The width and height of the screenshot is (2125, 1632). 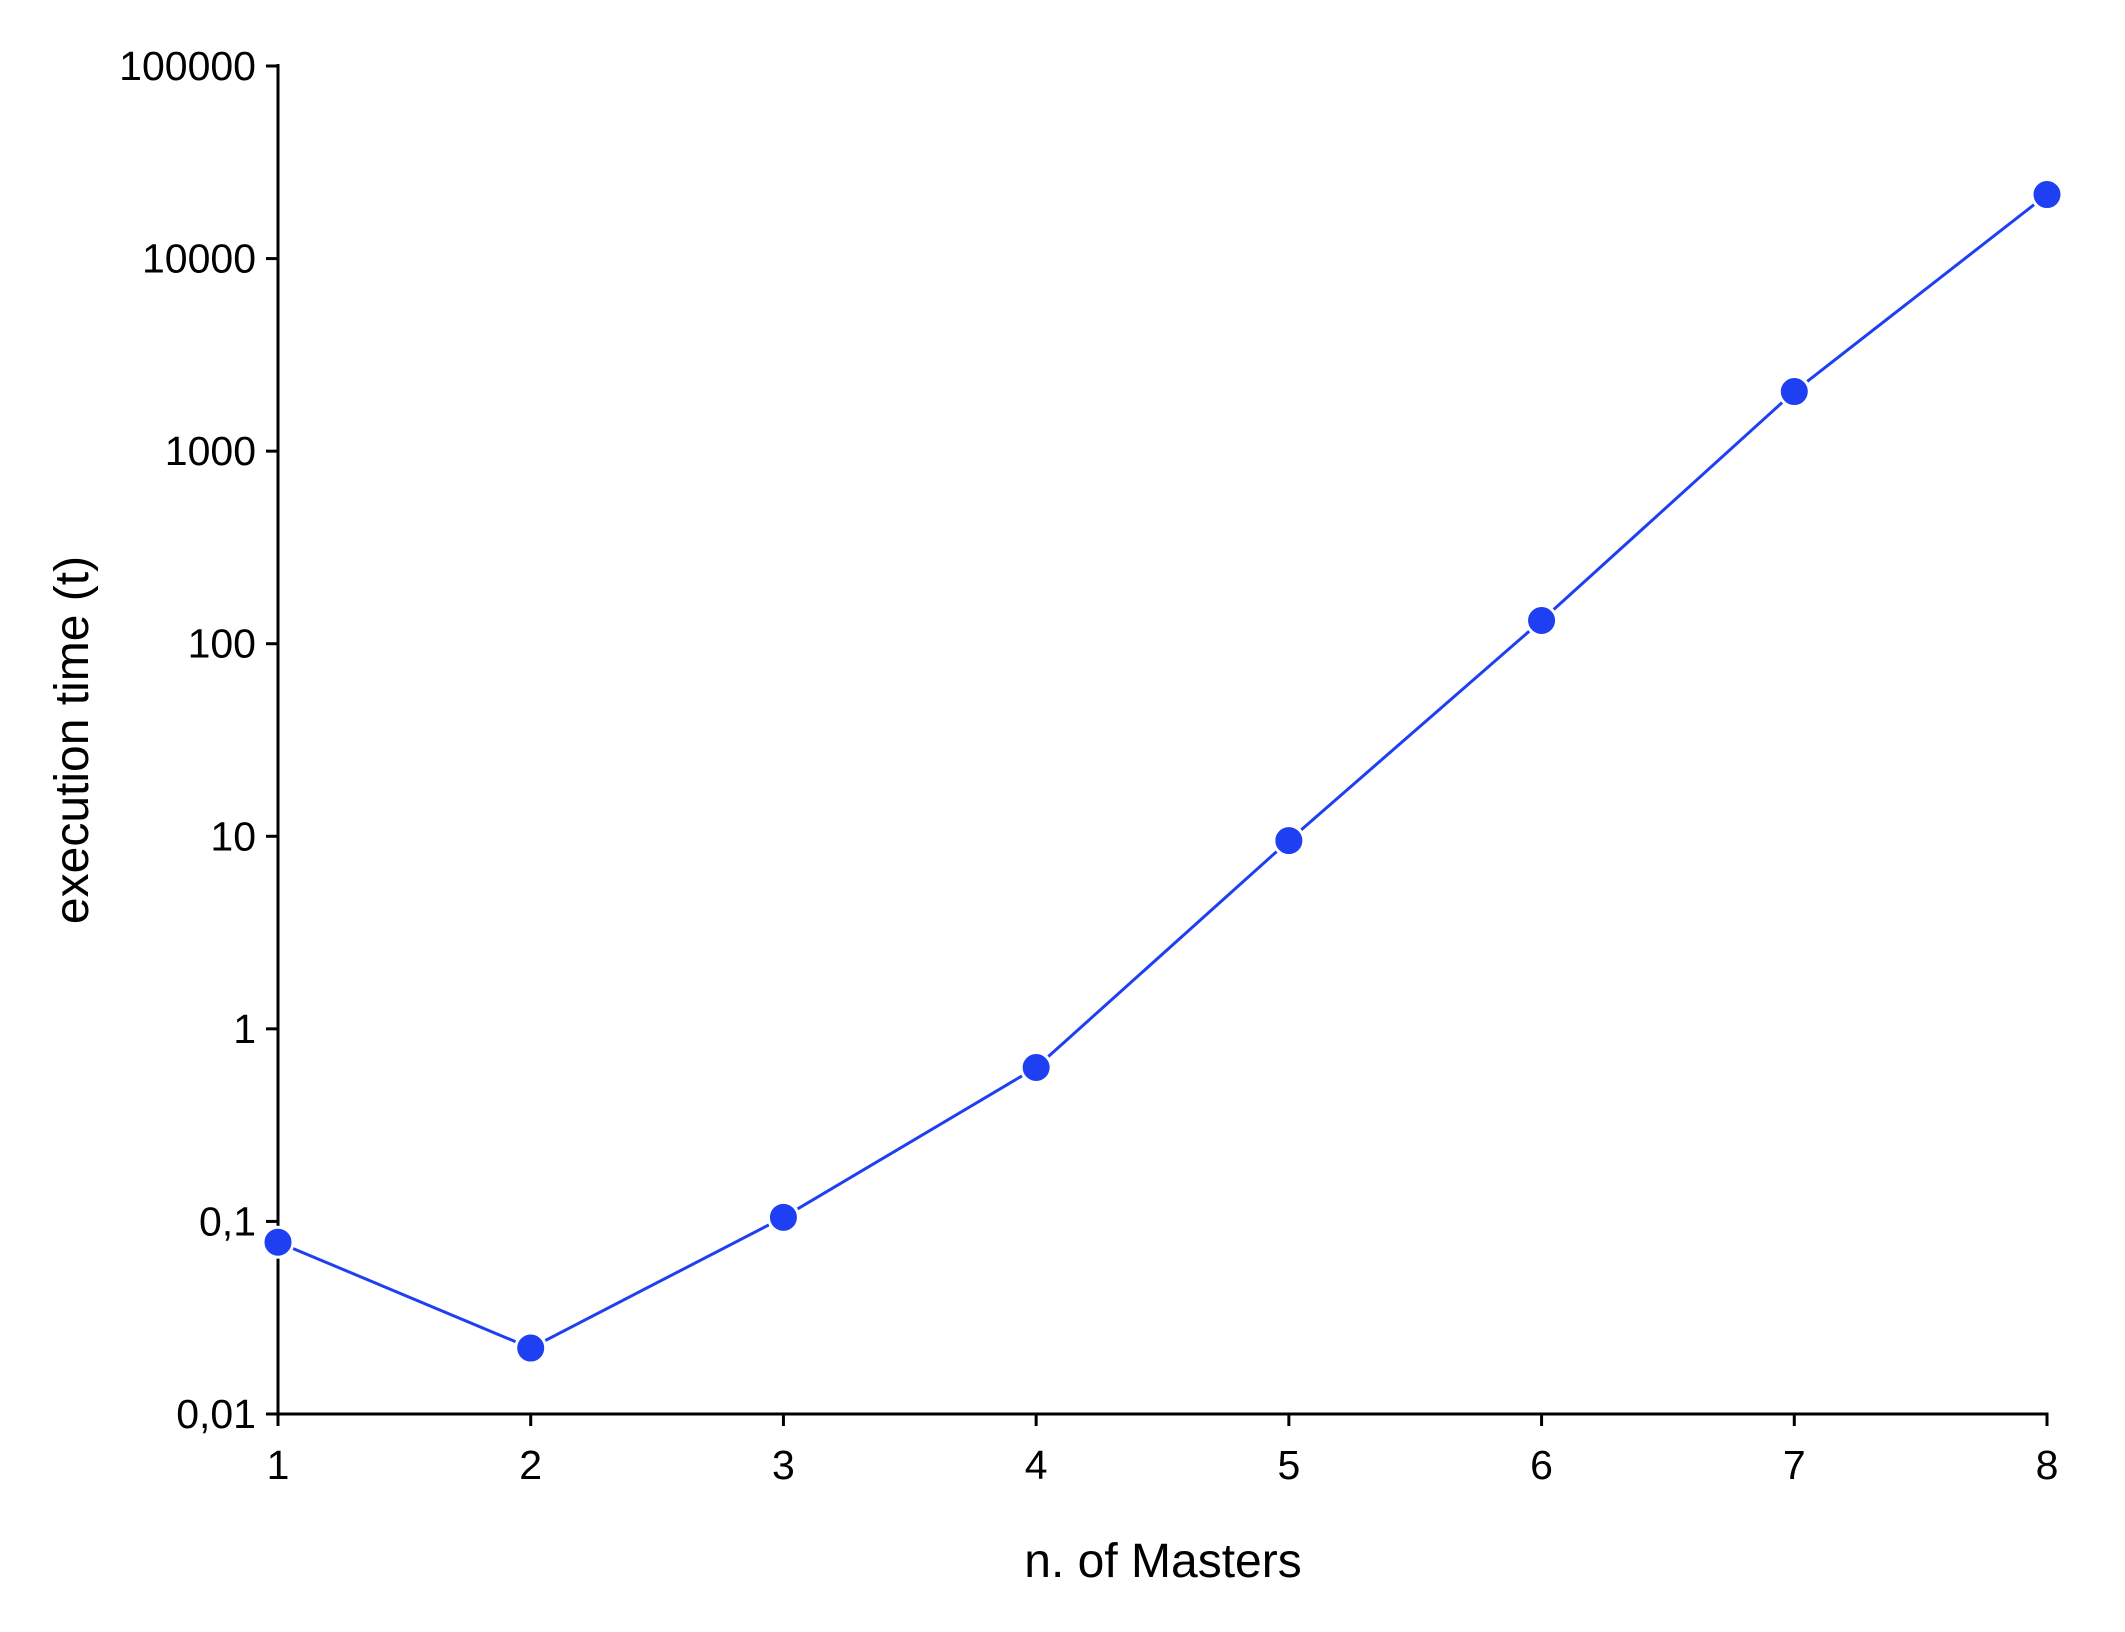 I want to click on y-tick-label: 0,01, so click(x=216, y=1414).